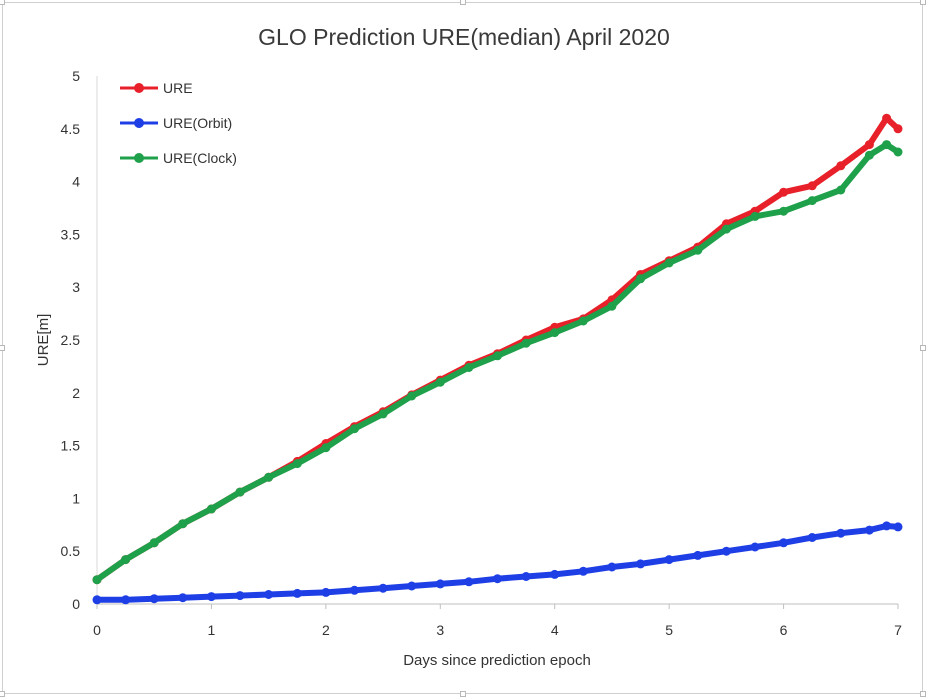 This screenshot has width=929, height=700. What do you see at coordinates (497, 660) in the screenshot?
I see `x-axis-label: Days since prediction epoch` at bounding box center [497, 660].